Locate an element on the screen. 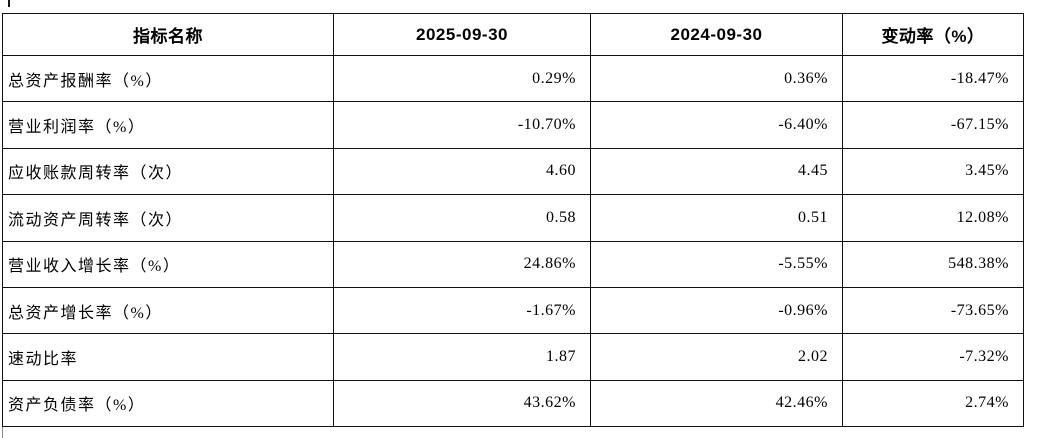  table-row: 营业利润率（%） -10.70% -6.40% -67.15% is located at coordinates (513, 125).